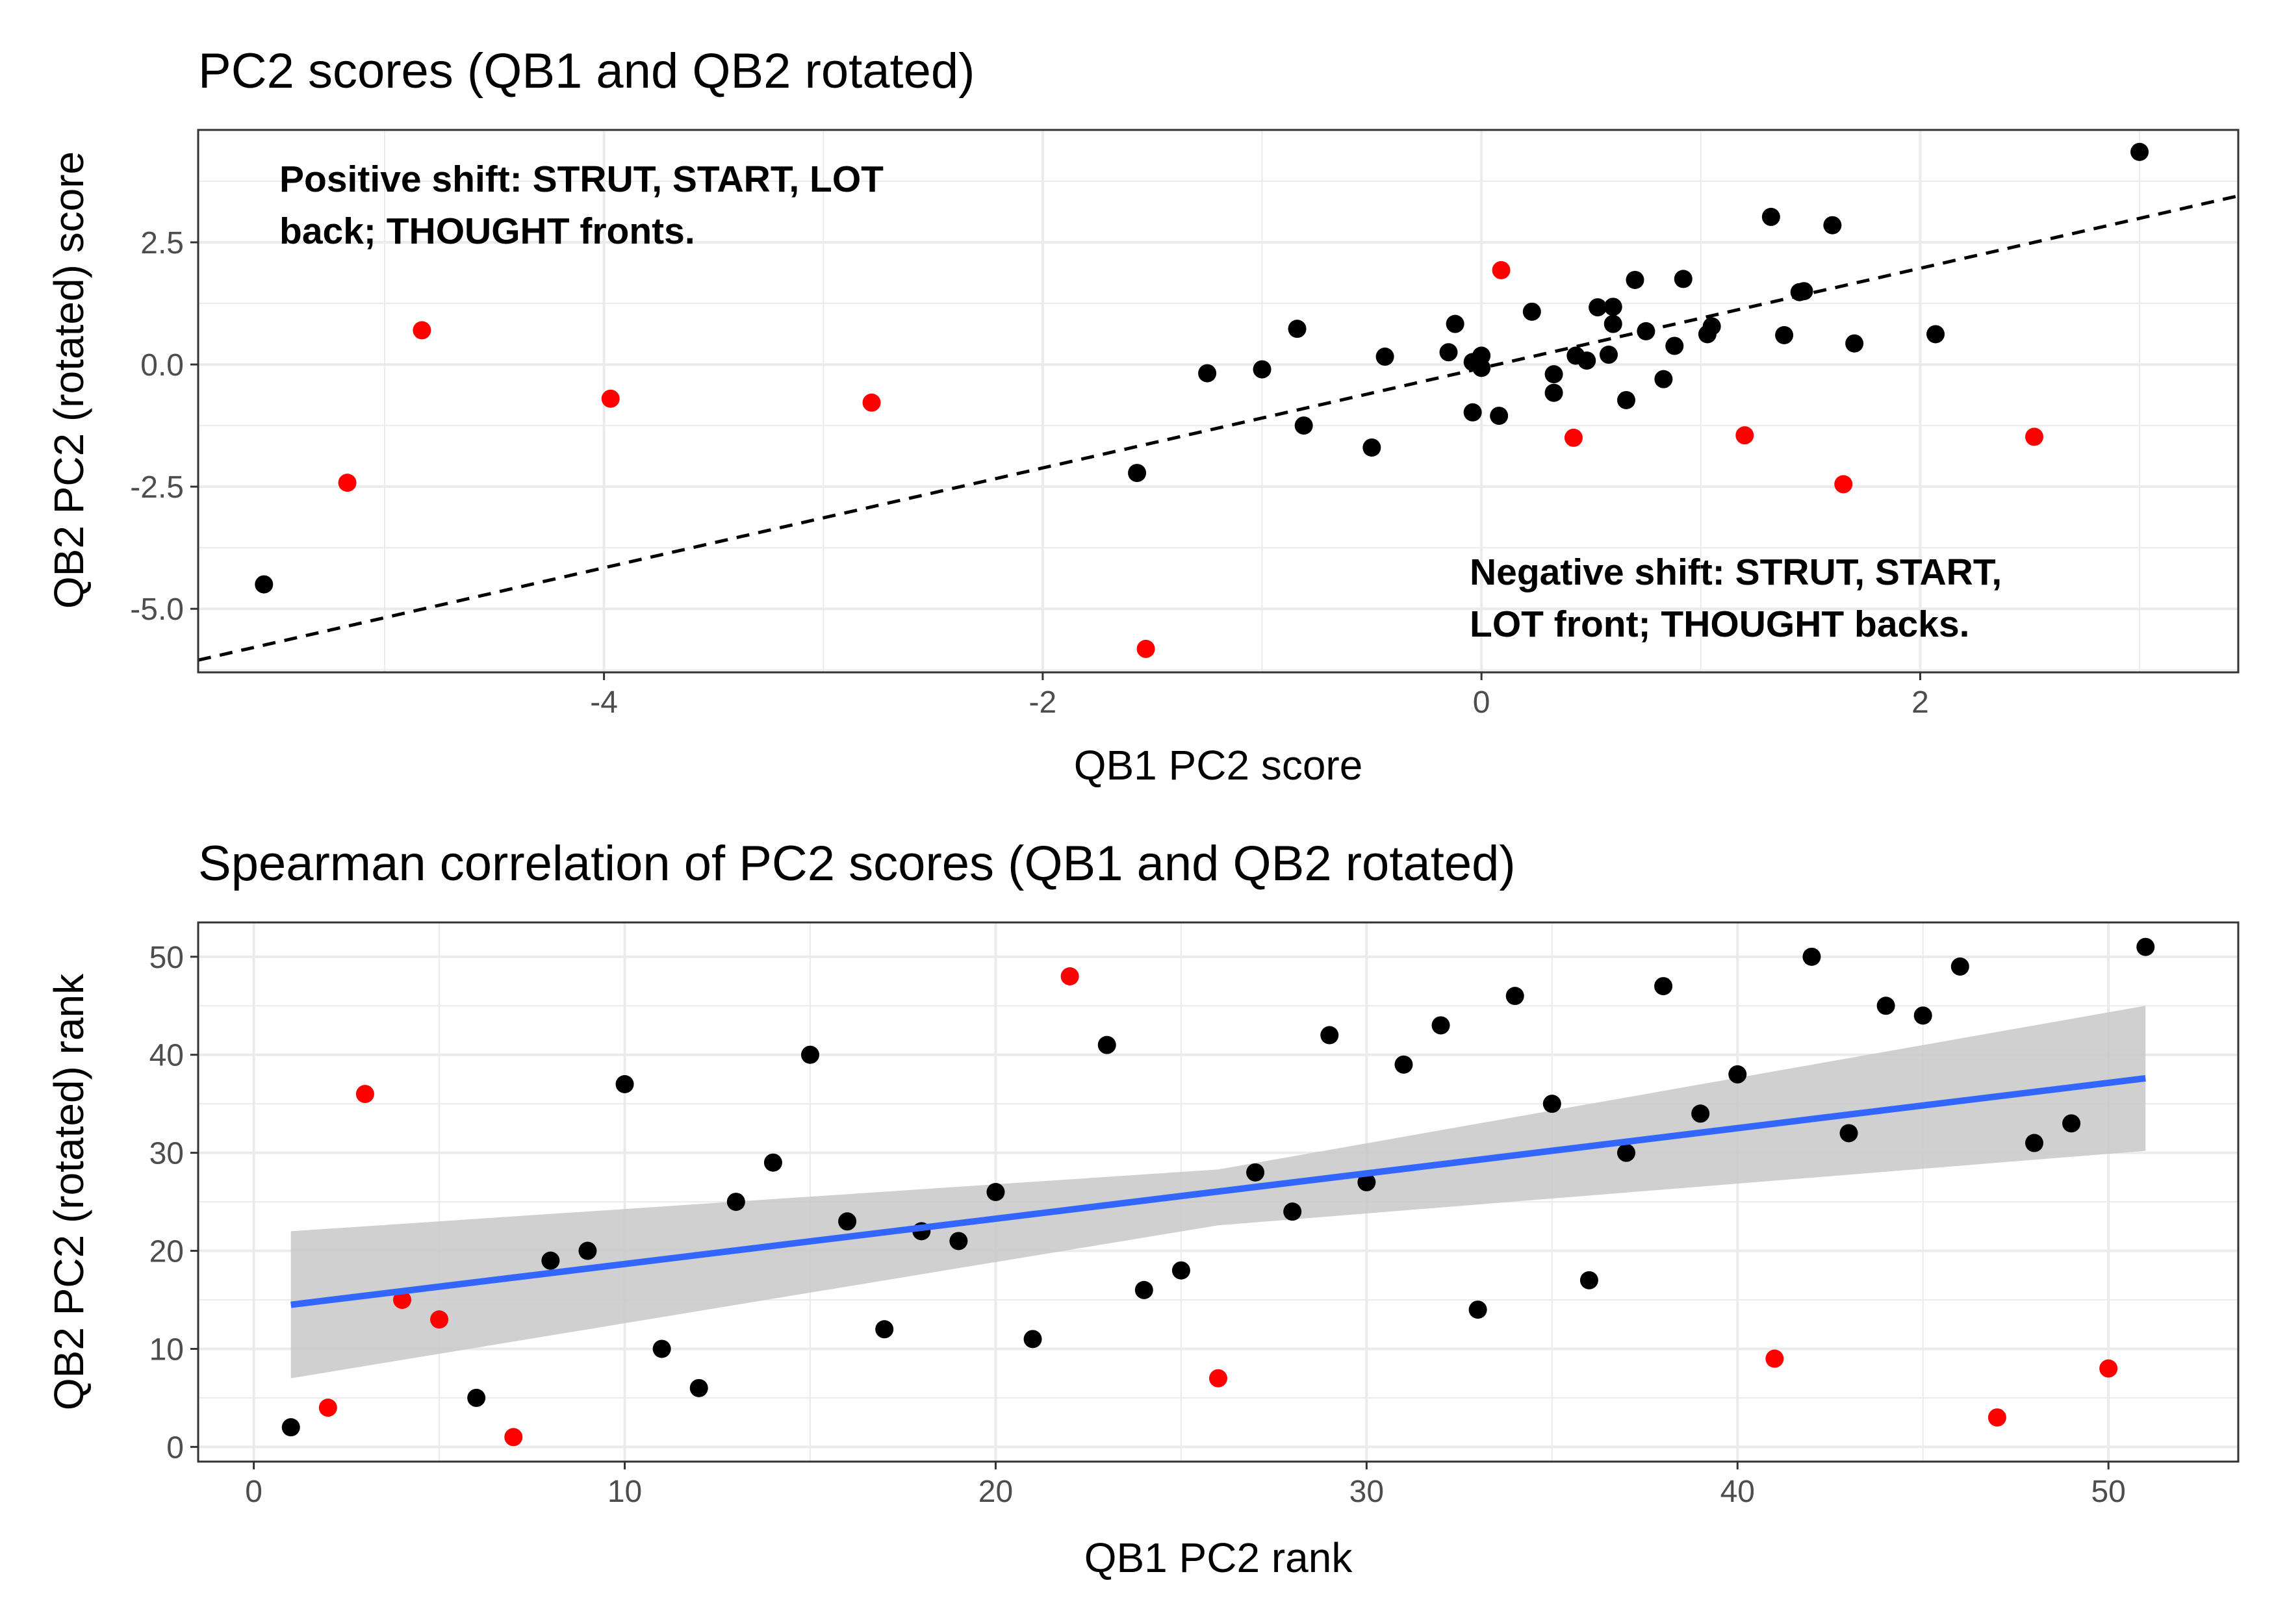  I want to click on annotation-positive-line-1: Positive shift: STRUT, START, LOT, so click(581, 179).